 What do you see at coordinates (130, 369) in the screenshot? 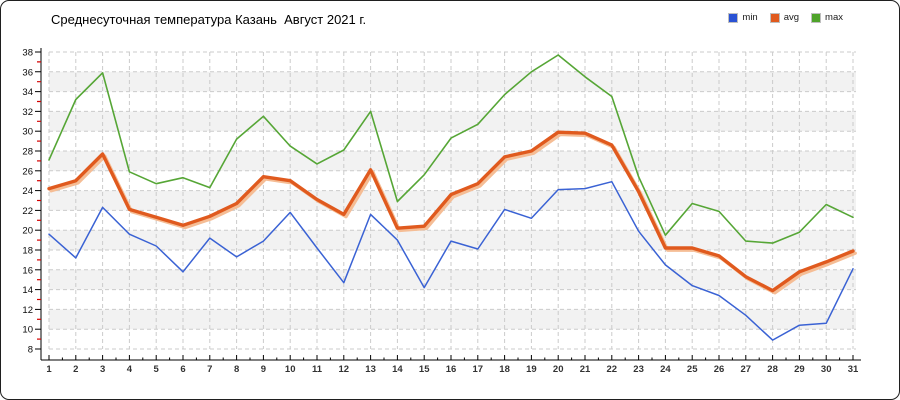
I see `x-axis-tick-label: 4` at bounding box center [130, 369].